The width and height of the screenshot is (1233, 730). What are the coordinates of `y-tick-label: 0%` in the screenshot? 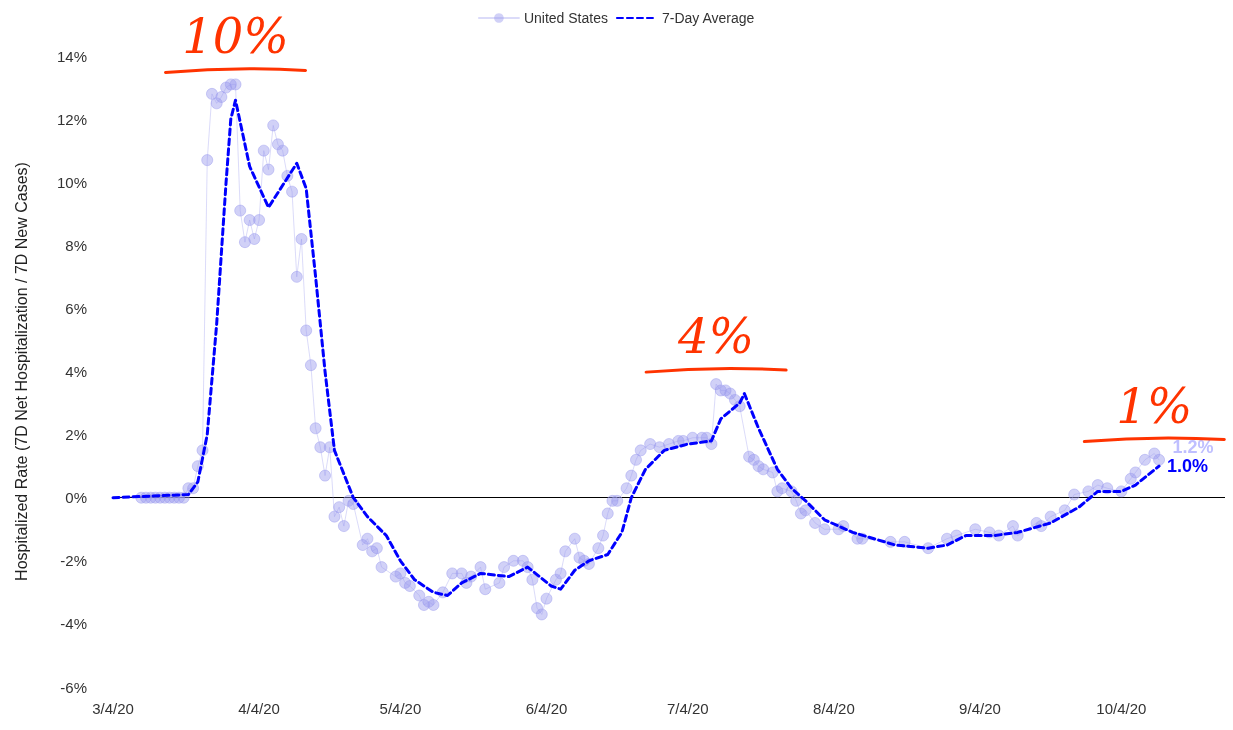 It's located at (76, 498).